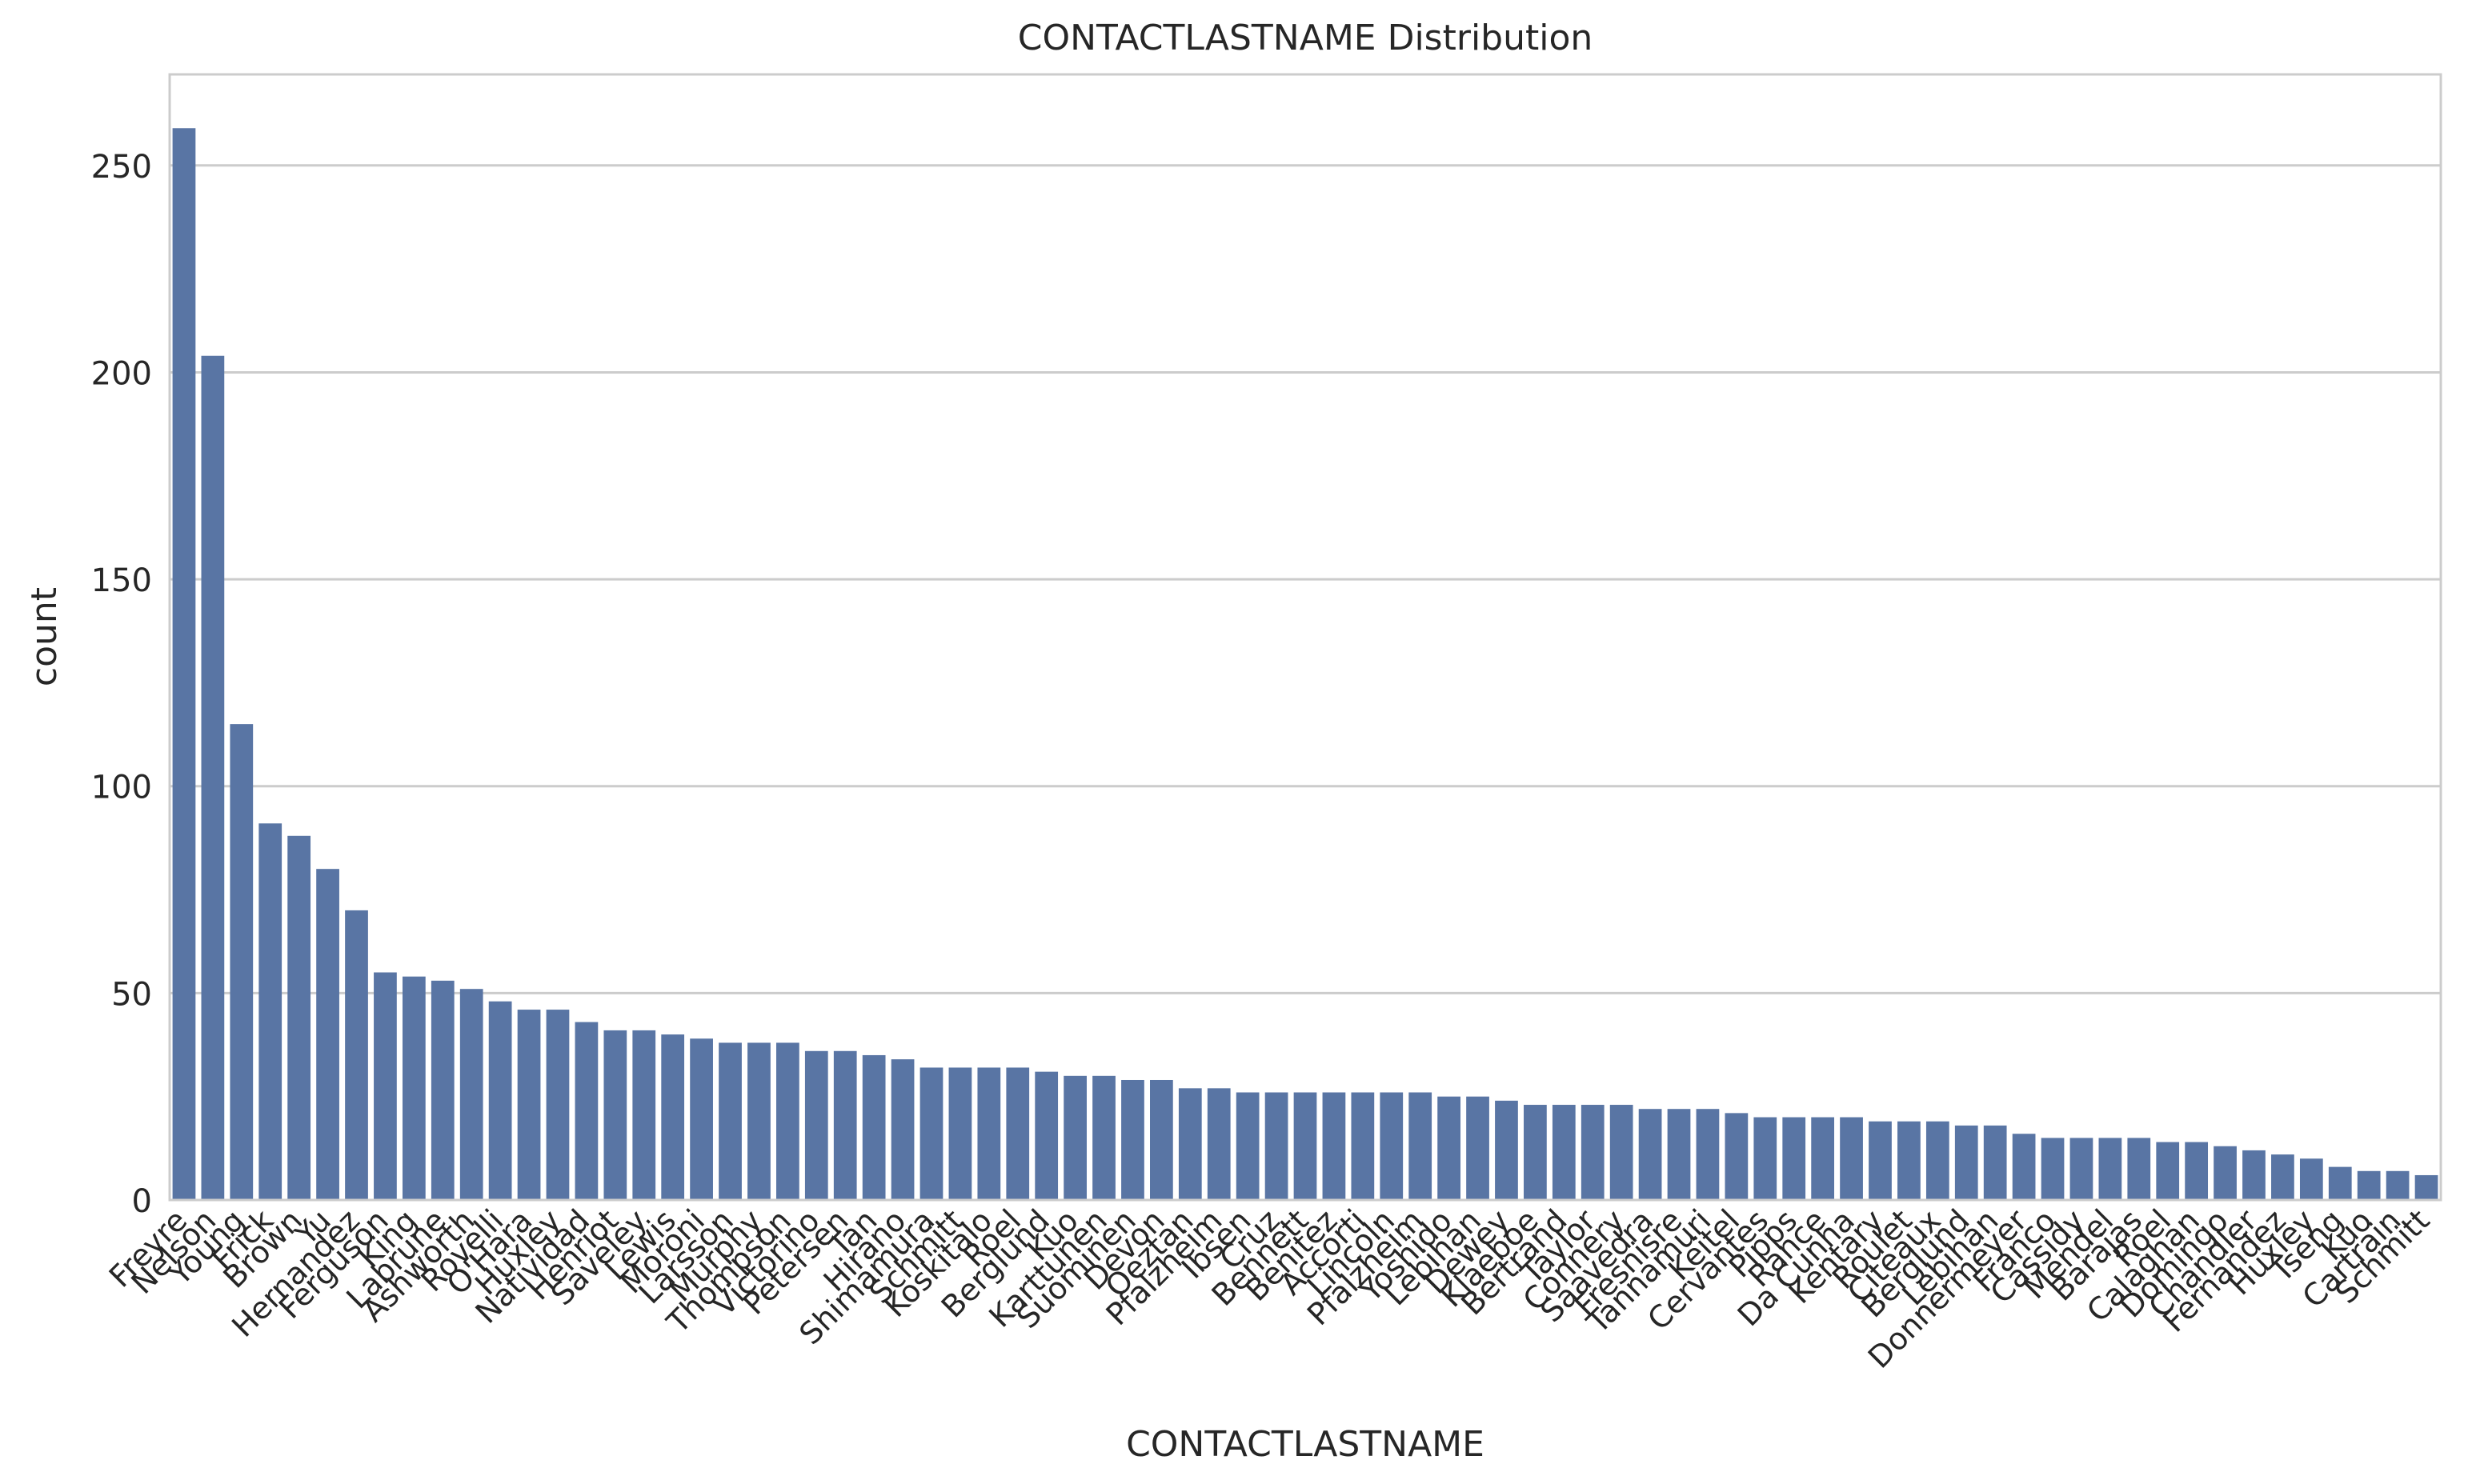 Image resolution: width=2472 pixels, height=1484 pixels. What do you see at coordinates (121, 788) in the screenshot?
I see `y-tick-label: 100` at bounding box center [121, 788].